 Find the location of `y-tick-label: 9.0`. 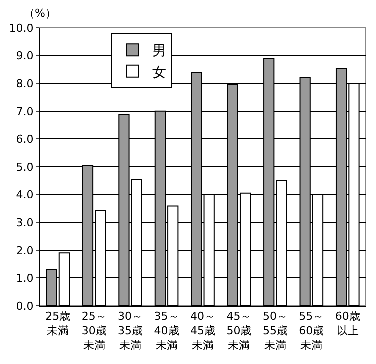

y-tick-label: 9.0 is located at coordinates (25, 56).